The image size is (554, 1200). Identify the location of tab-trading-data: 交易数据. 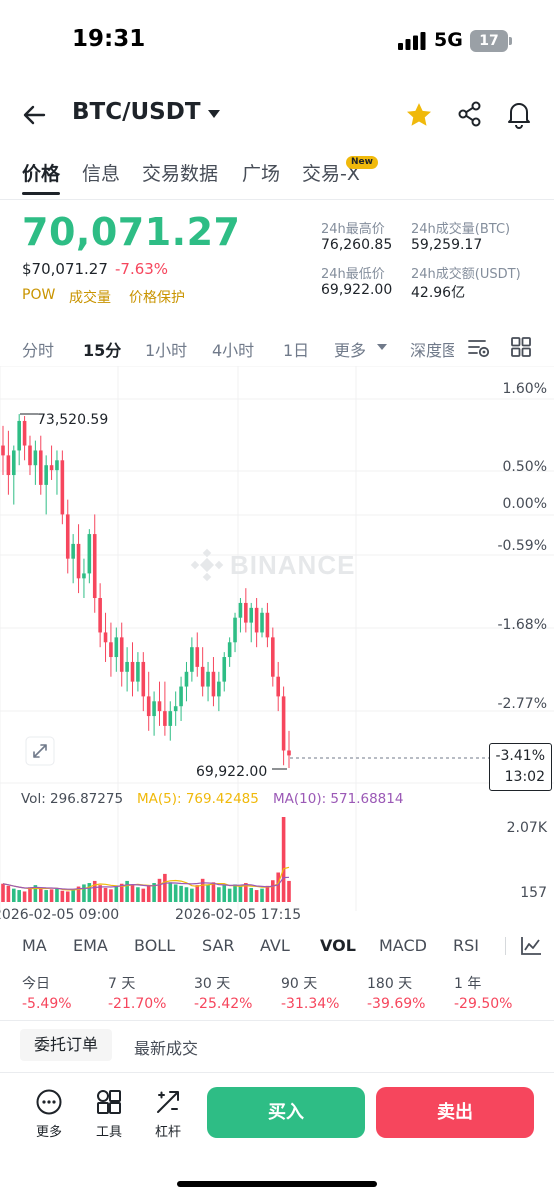
(180, 174).